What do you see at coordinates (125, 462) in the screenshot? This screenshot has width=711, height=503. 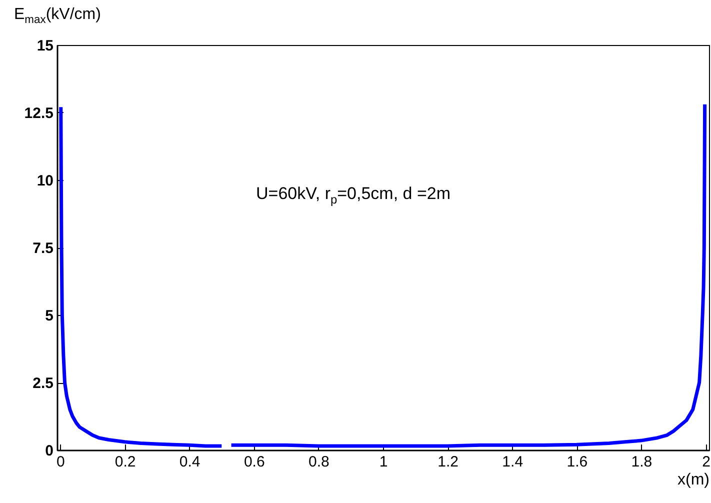 I see `x-tick-label: 0.2` at bounding box center [125, 462].